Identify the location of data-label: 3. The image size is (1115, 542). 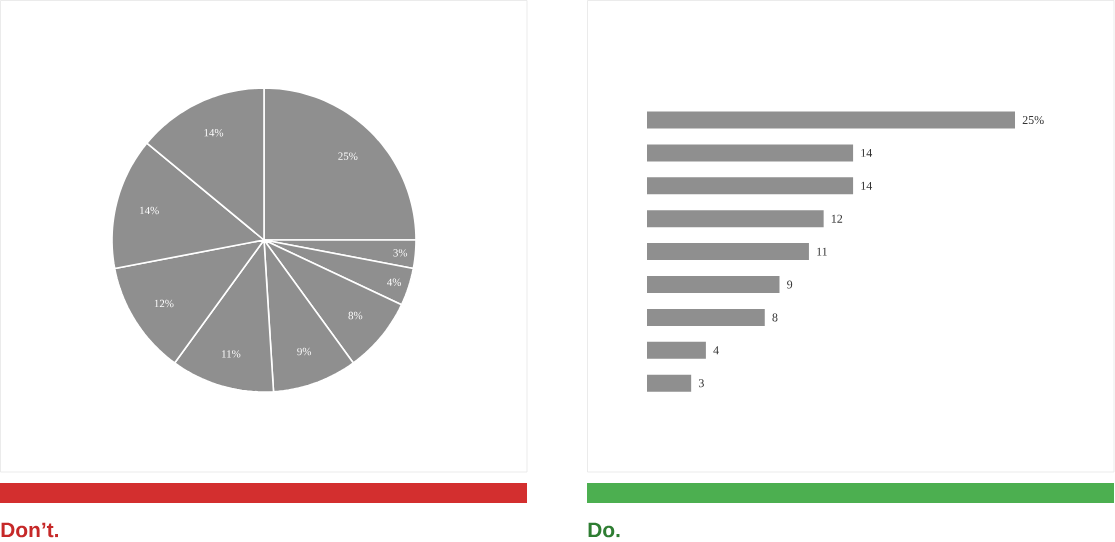
(701, 383).